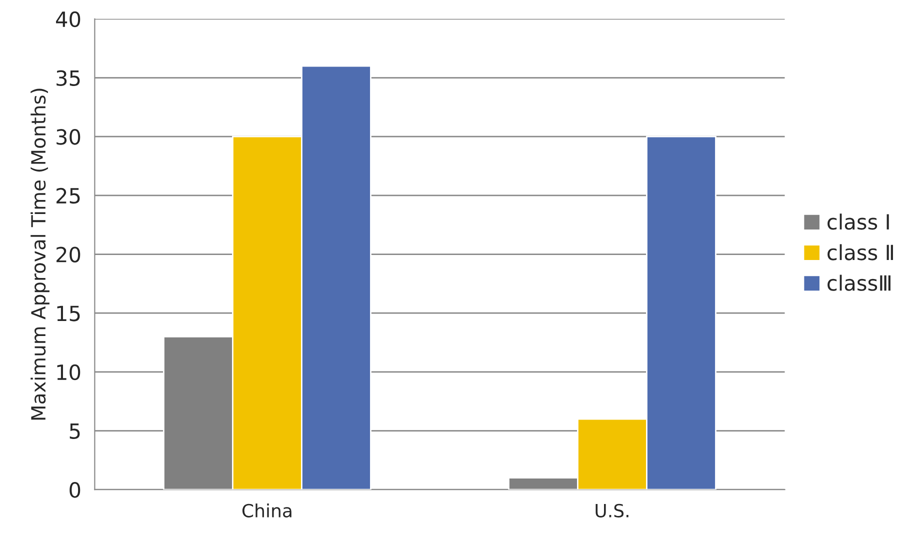  What do you see at coordinates (68, 196) in the screenshot?
I see `y-tick-label: 25` at bounding box center [68, 196].